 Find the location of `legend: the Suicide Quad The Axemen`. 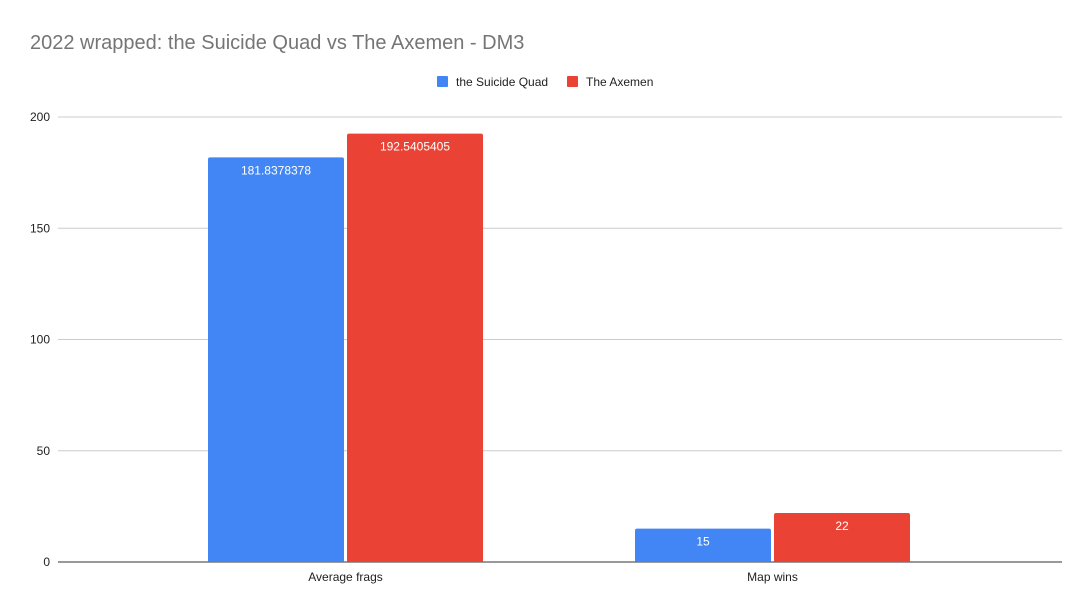

legend: the Suicide Quad The Axemen is located at coordinates (545, 82).